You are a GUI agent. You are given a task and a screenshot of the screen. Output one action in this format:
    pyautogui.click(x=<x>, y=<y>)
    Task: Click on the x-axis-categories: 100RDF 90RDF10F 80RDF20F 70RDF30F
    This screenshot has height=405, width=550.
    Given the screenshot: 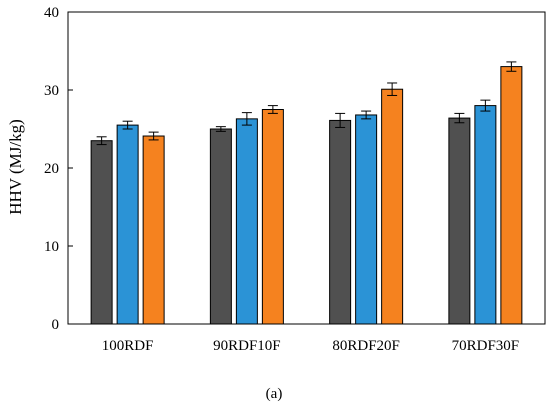 What is the action you would take?
    pyautogui.click(x=310, y=346)
    